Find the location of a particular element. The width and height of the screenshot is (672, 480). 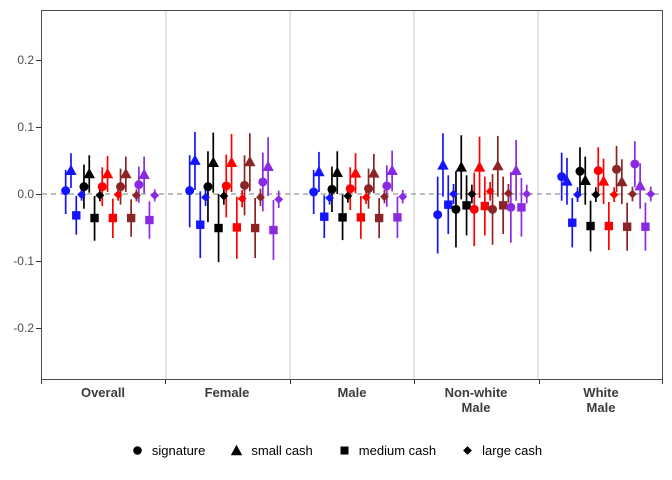

legend-large-cash-diamond-icon is located at coordinates (468, 450).